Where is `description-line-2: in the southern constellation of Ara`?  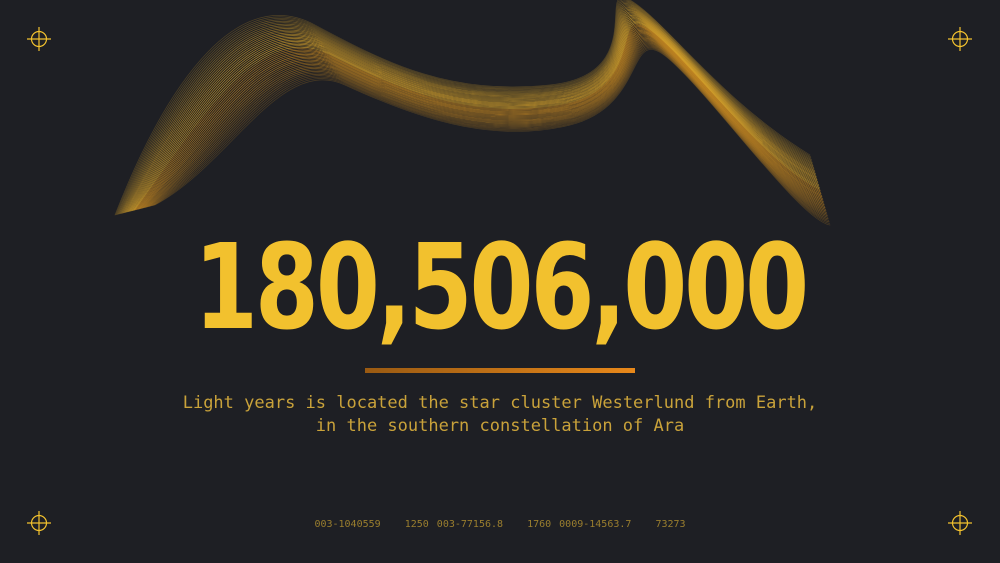 description-line-2: in the southern constellation of Ara is located at coordinates (500, 426).